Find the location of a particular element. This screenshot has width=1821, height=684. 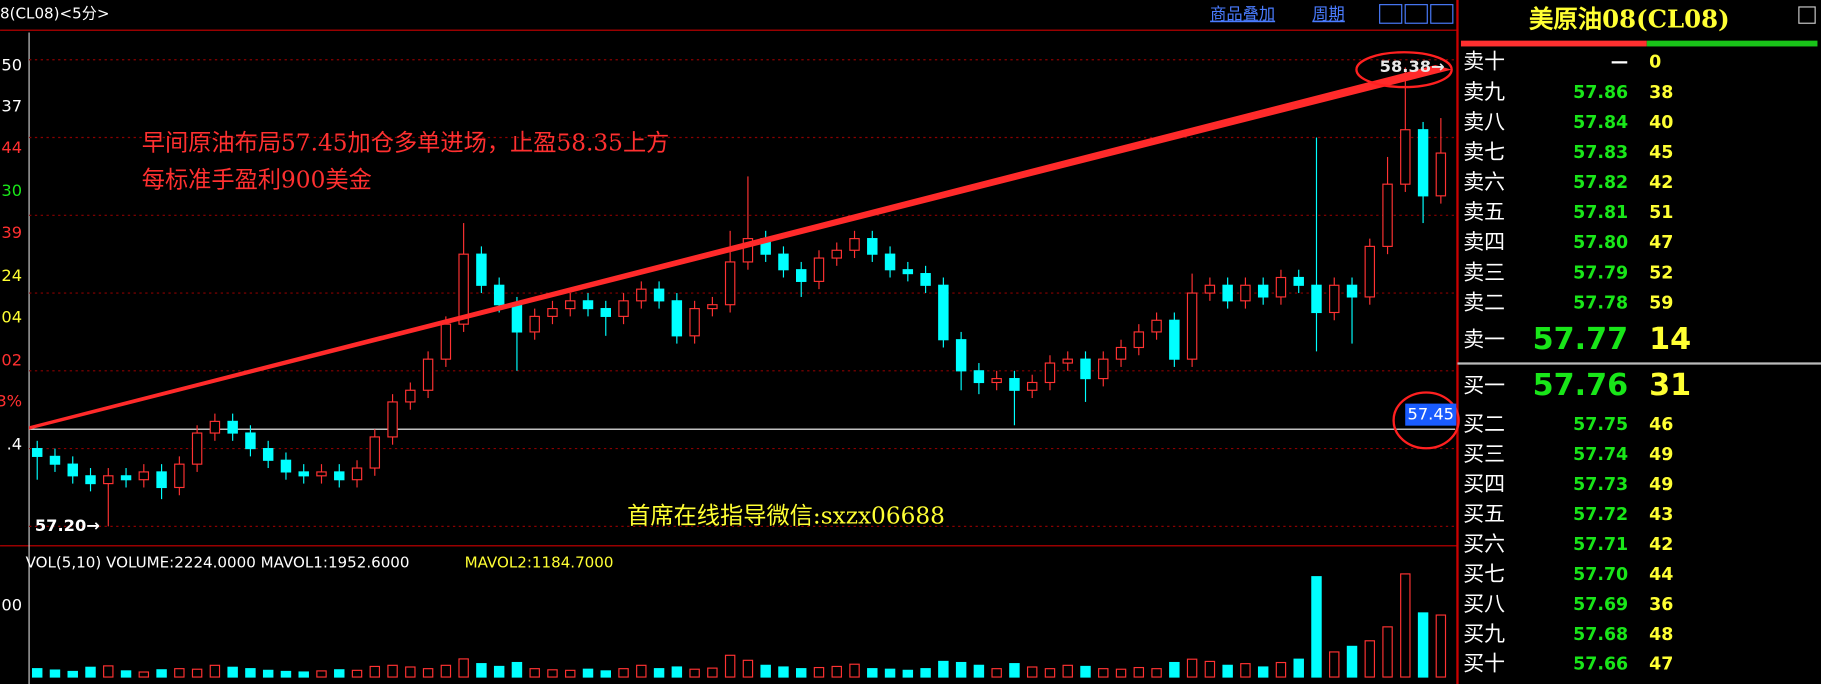

left-strip-label: 39 is located at coordinates (11, 232).